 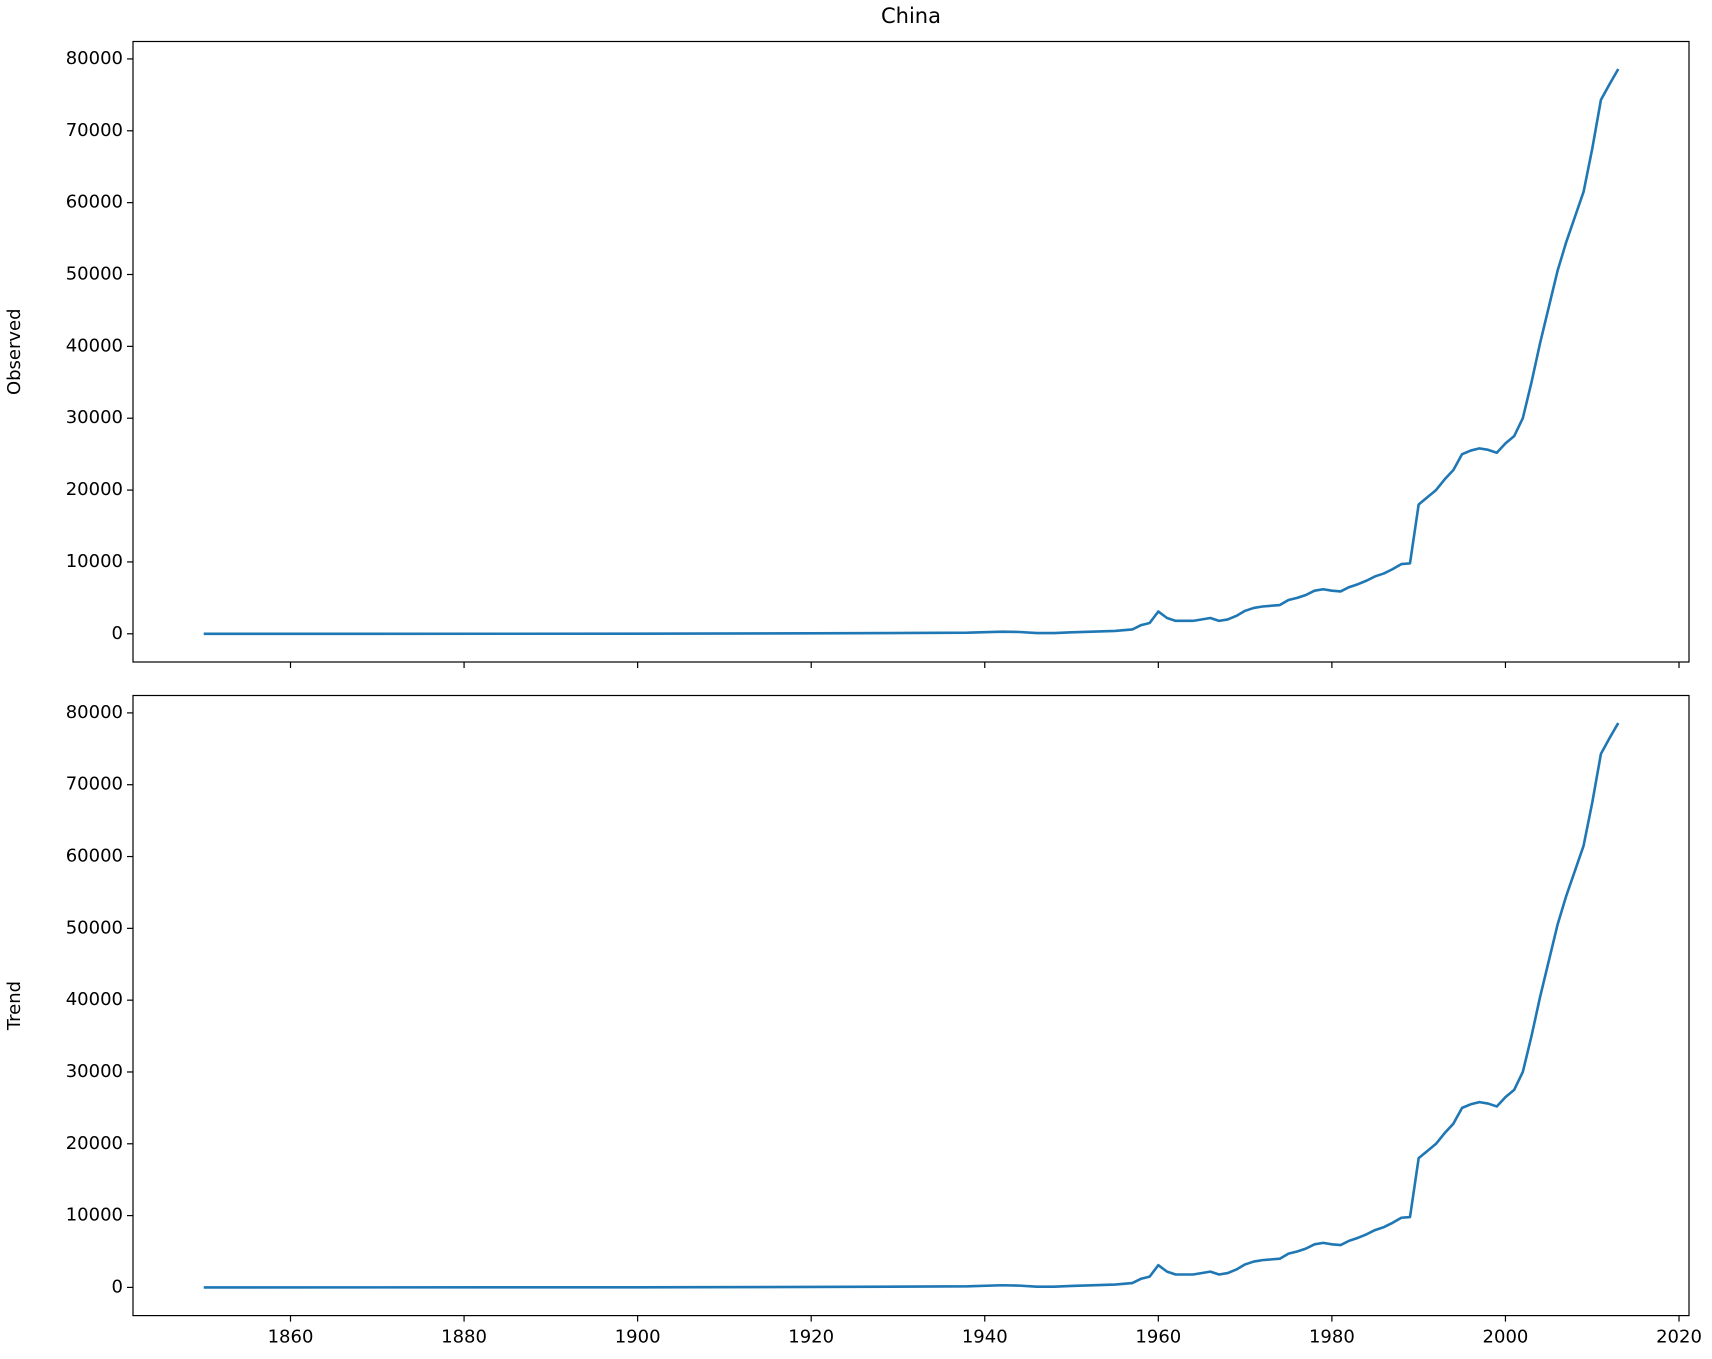 What do you see at coordinates (1332, 1337) in the screenshot?
I see `x-tick-label: 1980` at bounding box center [1332, 1337].